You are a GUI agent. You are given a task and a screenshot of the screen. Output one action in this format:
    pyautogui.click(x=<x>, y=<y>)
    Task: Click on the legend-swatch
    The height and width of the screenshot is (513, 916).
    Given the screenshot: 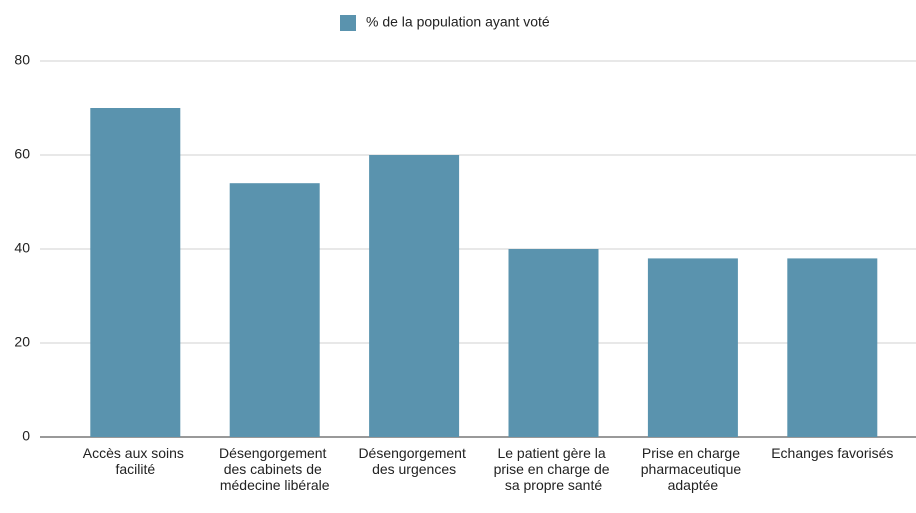 What is the action you would take?
    pyautogui.click(x=348, y=23)
    